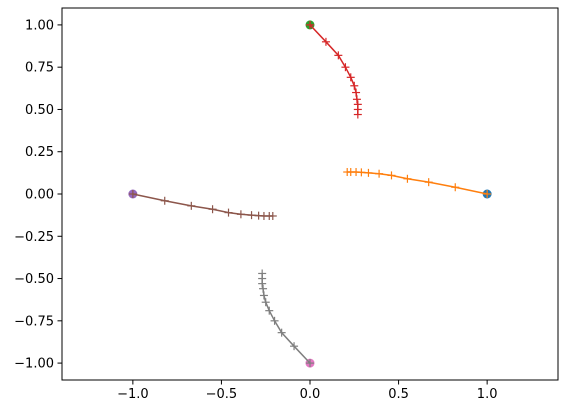 The width and height of the screenshot is (568, 413). What do you see at coordinates (39, 110) in the screenshot?
I see `y-tick-label: 0.50` at bounding box center [39, 110].